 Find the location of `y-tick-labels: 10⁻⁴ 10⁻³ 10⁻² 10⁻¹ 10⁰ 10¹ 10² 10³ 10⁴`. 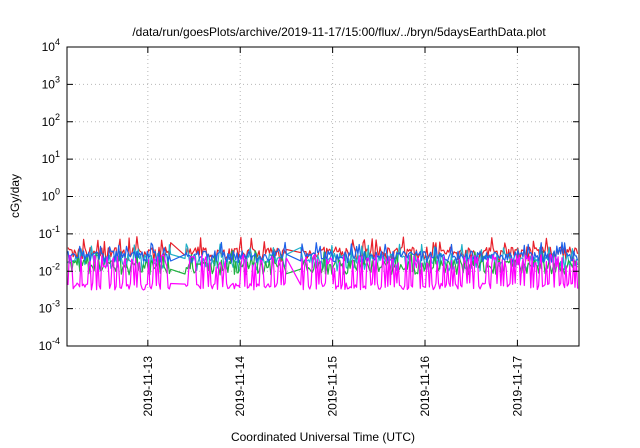

y-tick-labels: 10⁻⁴ 10⁻³ 10⁻² 10⁻¹ 10⁰ 10¹ 10² 10³ 10⁴ is located at coordinates (49, 195).